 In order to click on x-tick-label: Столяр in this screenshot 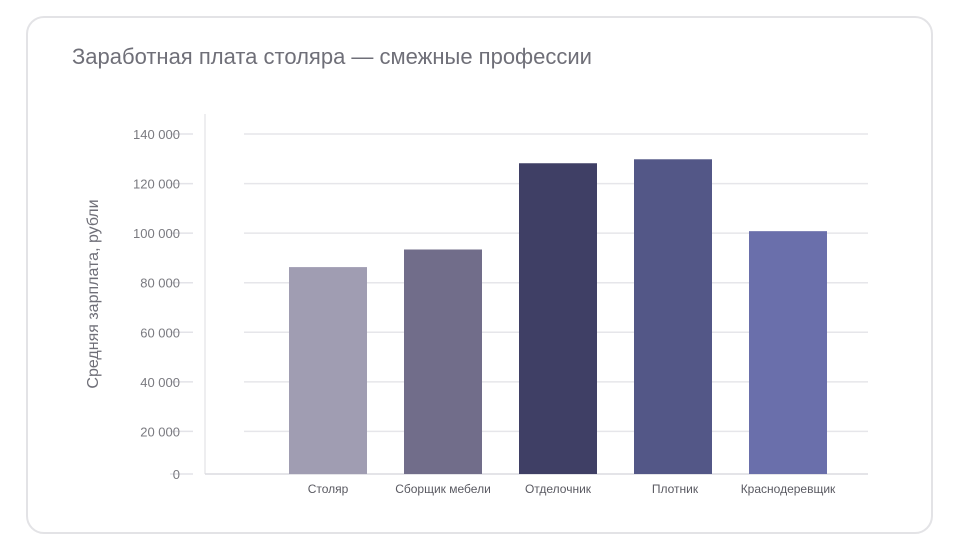, I will do `click(328, 489)`.